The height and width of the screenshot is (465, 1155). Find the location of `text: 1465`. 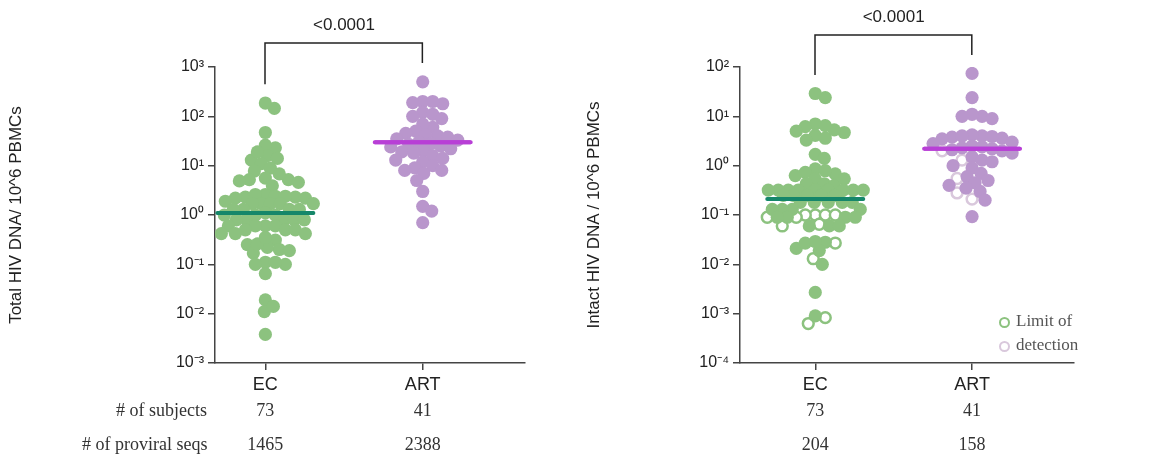

text: 1465 is located at coordinates (265, 444).